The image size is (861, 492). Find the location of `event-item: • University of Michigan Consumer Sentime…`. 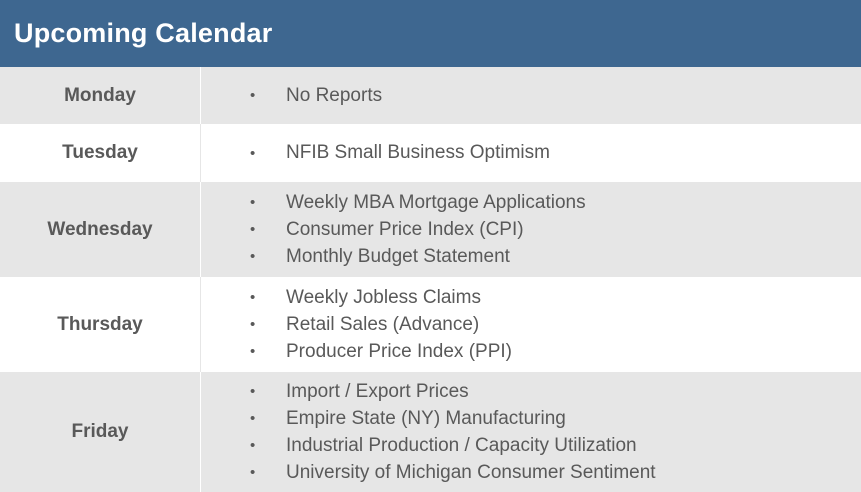

event-item: • University of Michigan Consumer Sentime… is located at coordinates (453, 472).